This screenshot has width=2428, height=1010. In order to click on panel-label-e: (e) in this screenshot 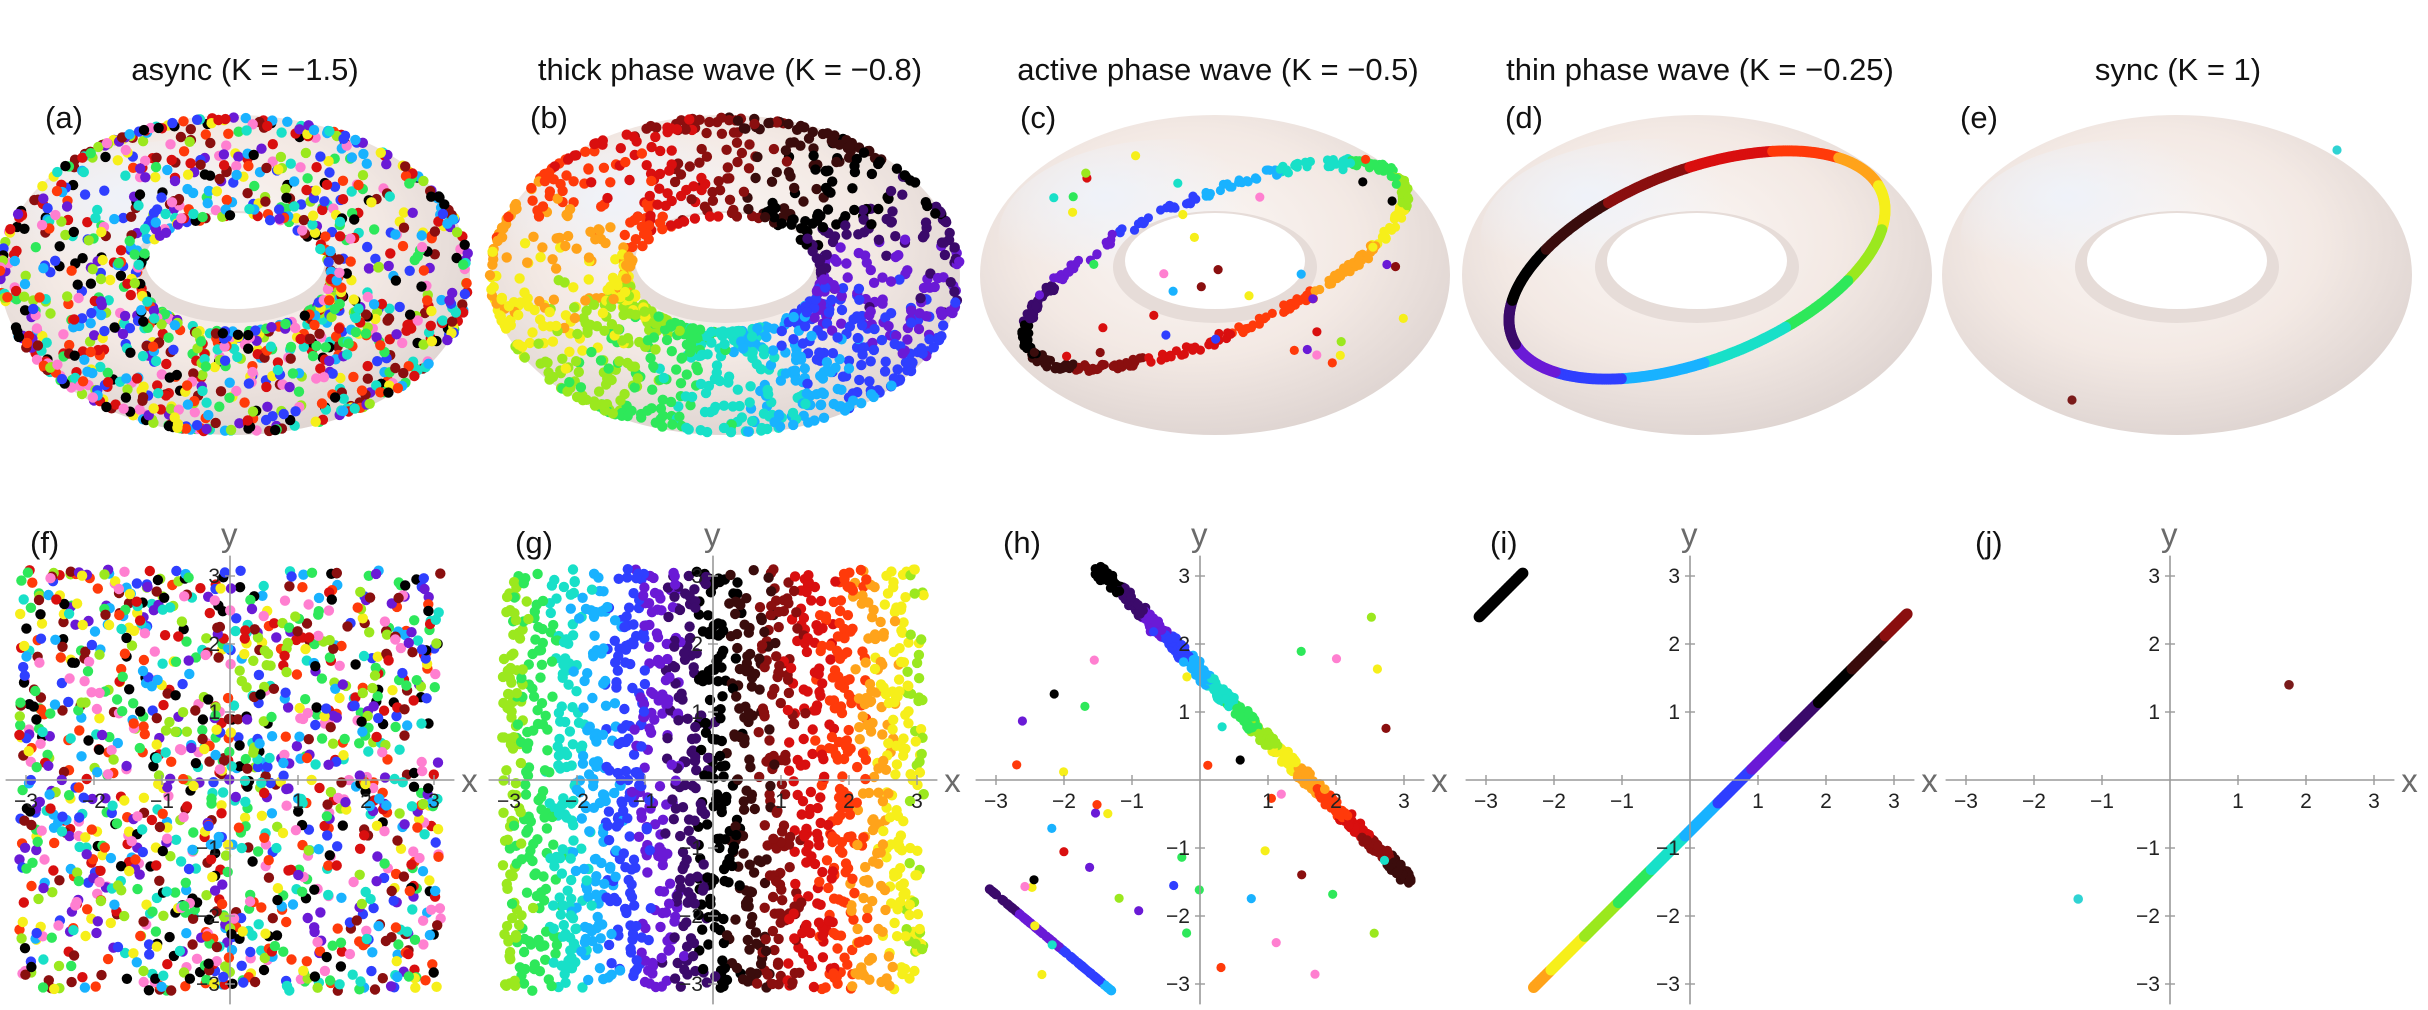, I will do `click(1979, 117)`.